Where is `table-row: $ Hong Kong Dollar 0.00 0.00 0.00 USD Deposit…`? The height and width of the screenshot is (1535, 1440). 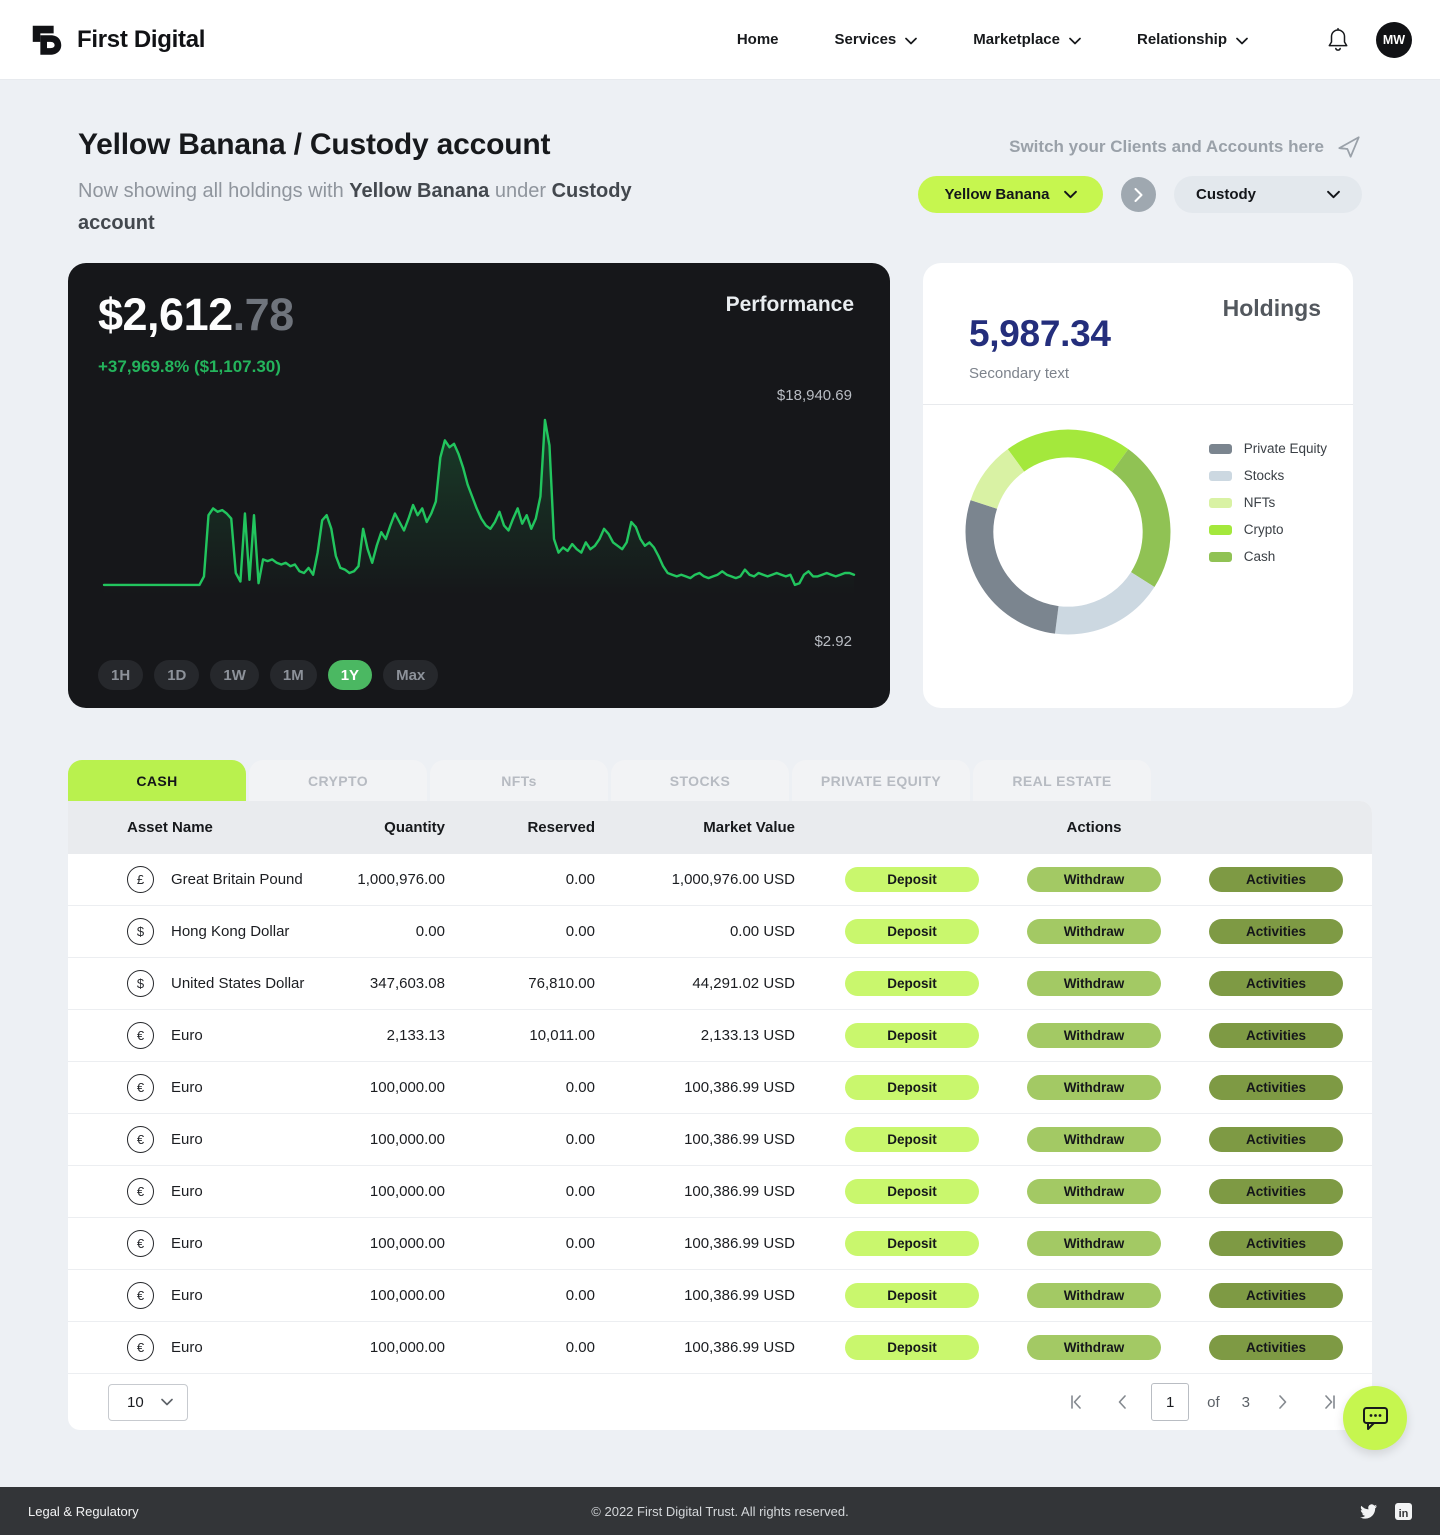
table-row: $ Hong Kong Dollar 0.00 0.00 0.00 USD Deposit… is located at coordinates (720, 932).